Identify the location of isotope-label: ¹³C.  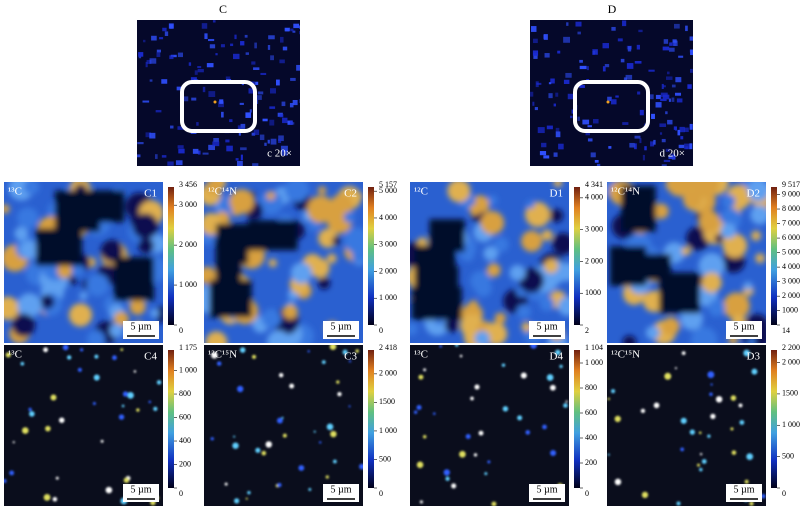
(421, 355).